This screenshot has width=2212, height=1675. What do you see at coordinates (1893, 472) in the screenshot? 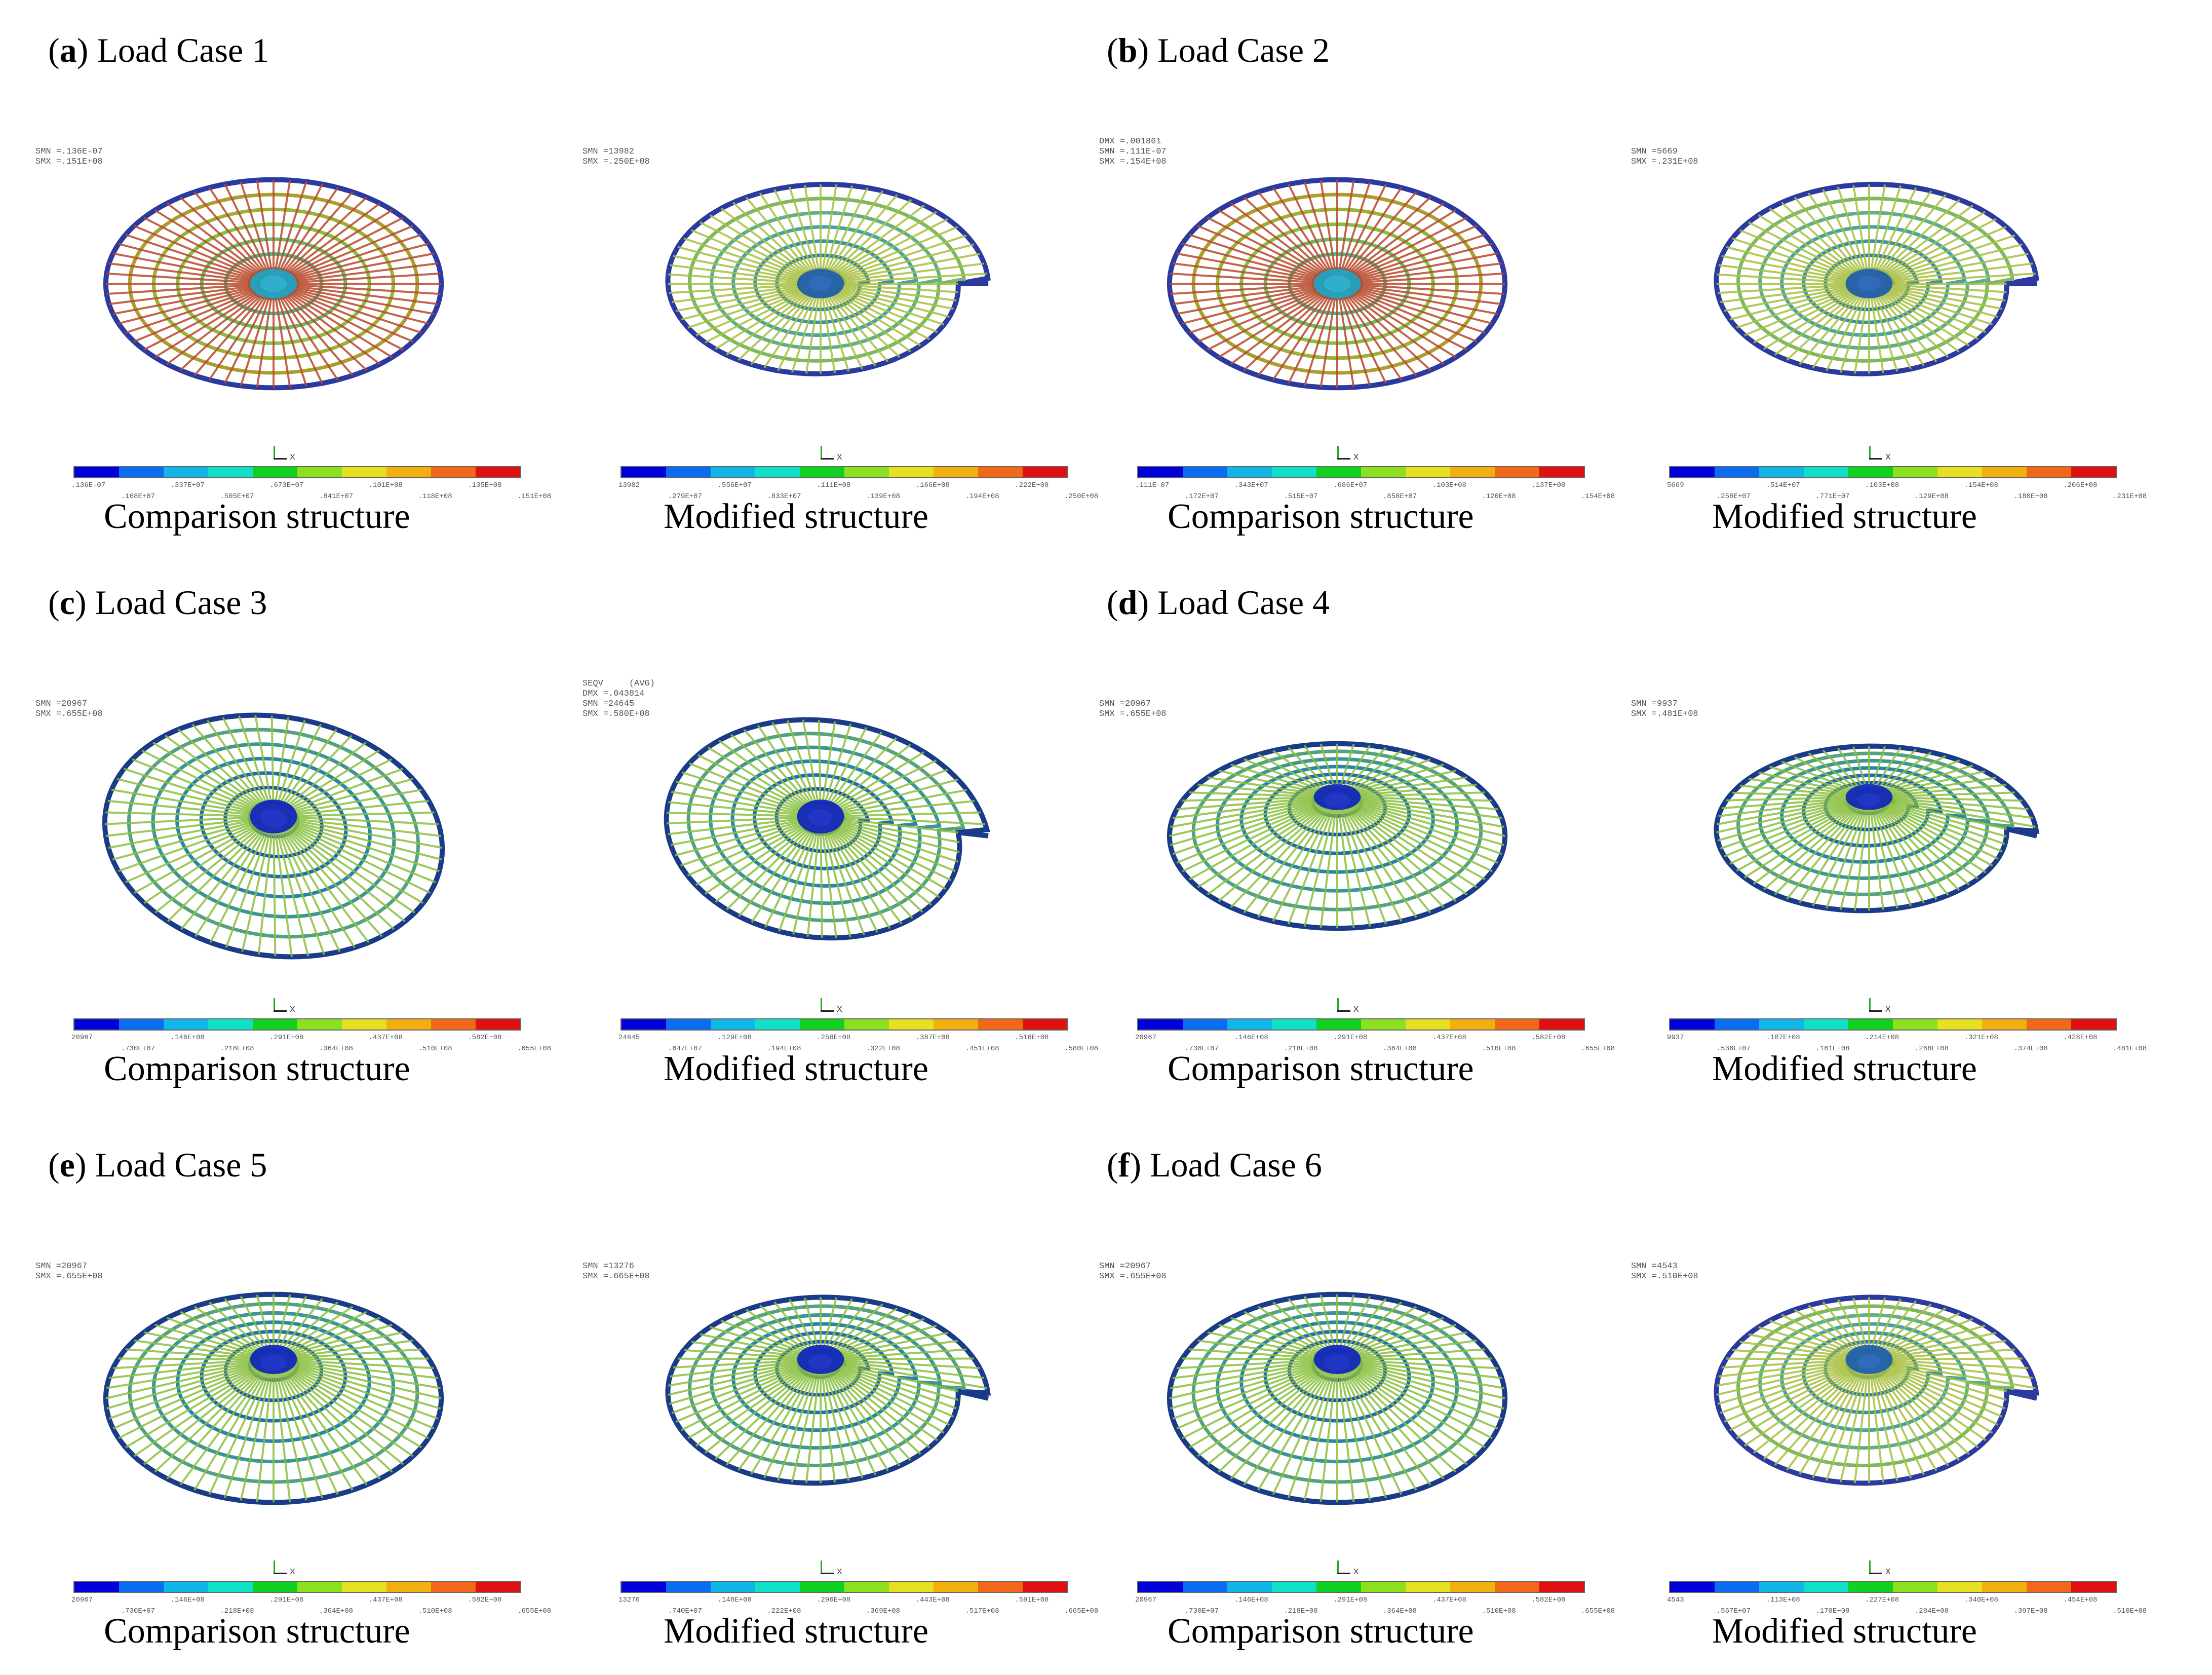
I see `legend-bar` at bounding box center [1893, 472].